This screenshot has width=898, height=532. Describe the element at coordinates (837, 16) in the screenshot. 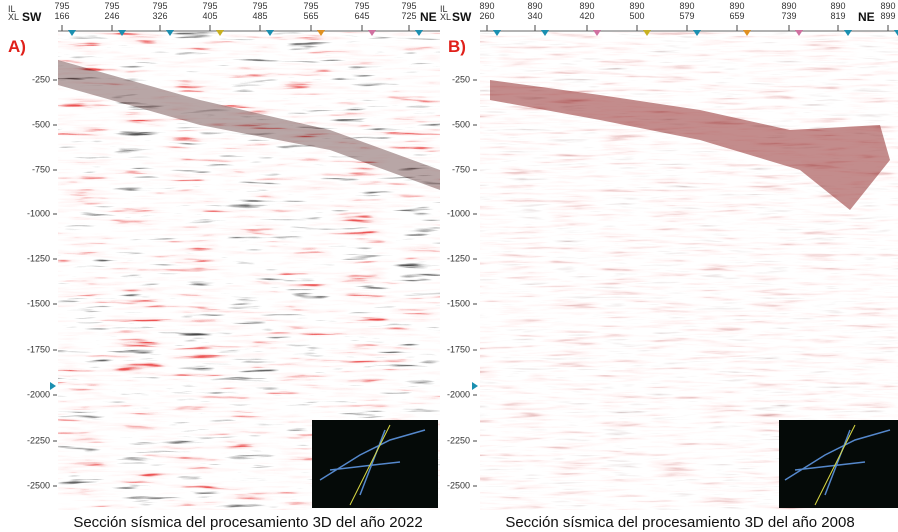

I see `crossline-number: 819` at that location.